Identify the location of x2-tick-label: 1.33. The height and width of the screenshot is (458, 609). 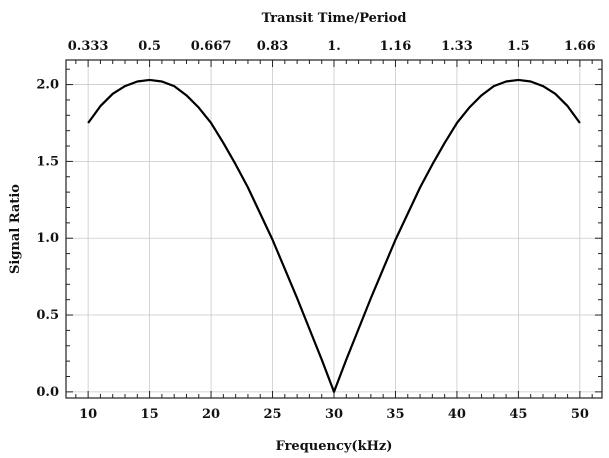
(457, 46).